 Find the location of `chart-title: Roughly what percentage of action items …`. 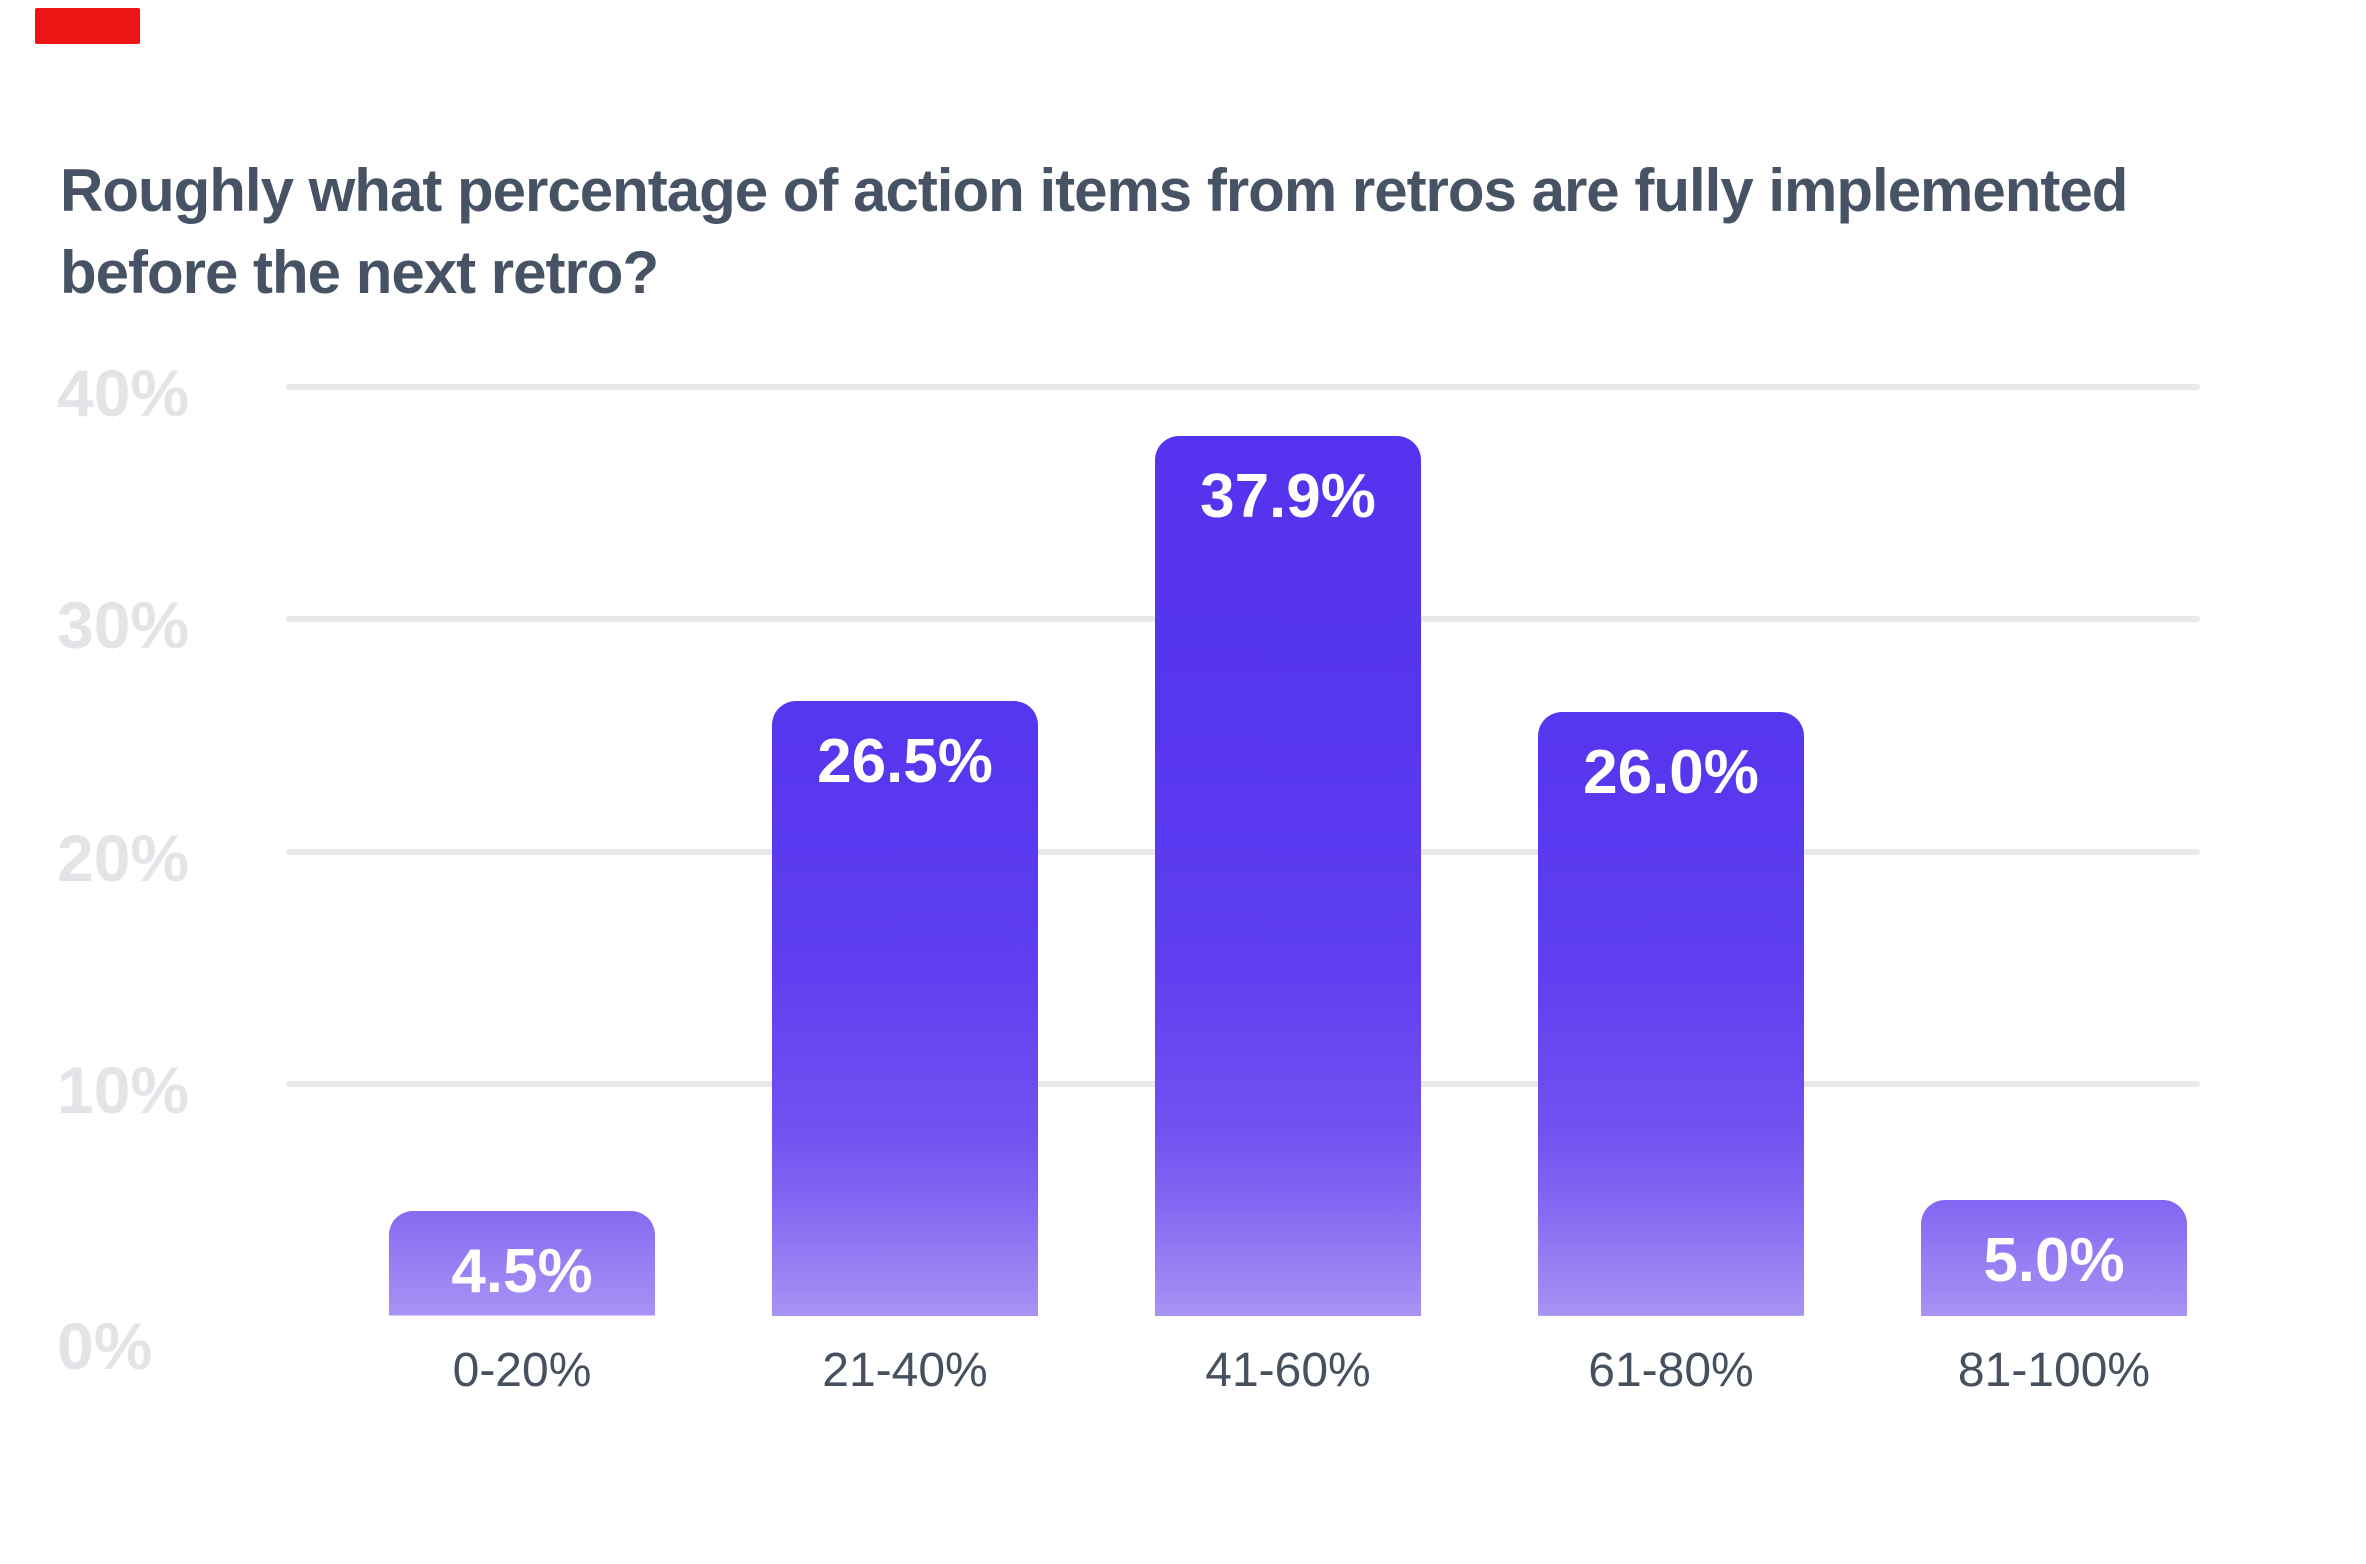

chart-title: Roughly what percentage of action items … is located at coordinates (1210, 232).